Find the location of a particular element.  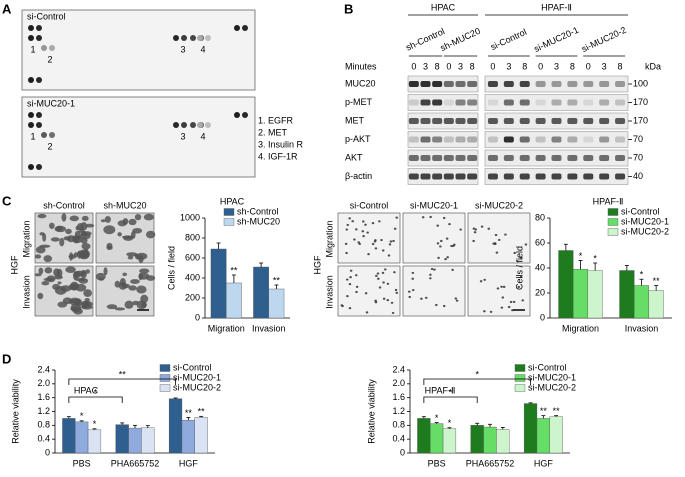

image-title: si-MUC20-1 is located at coordinates (434, 205).